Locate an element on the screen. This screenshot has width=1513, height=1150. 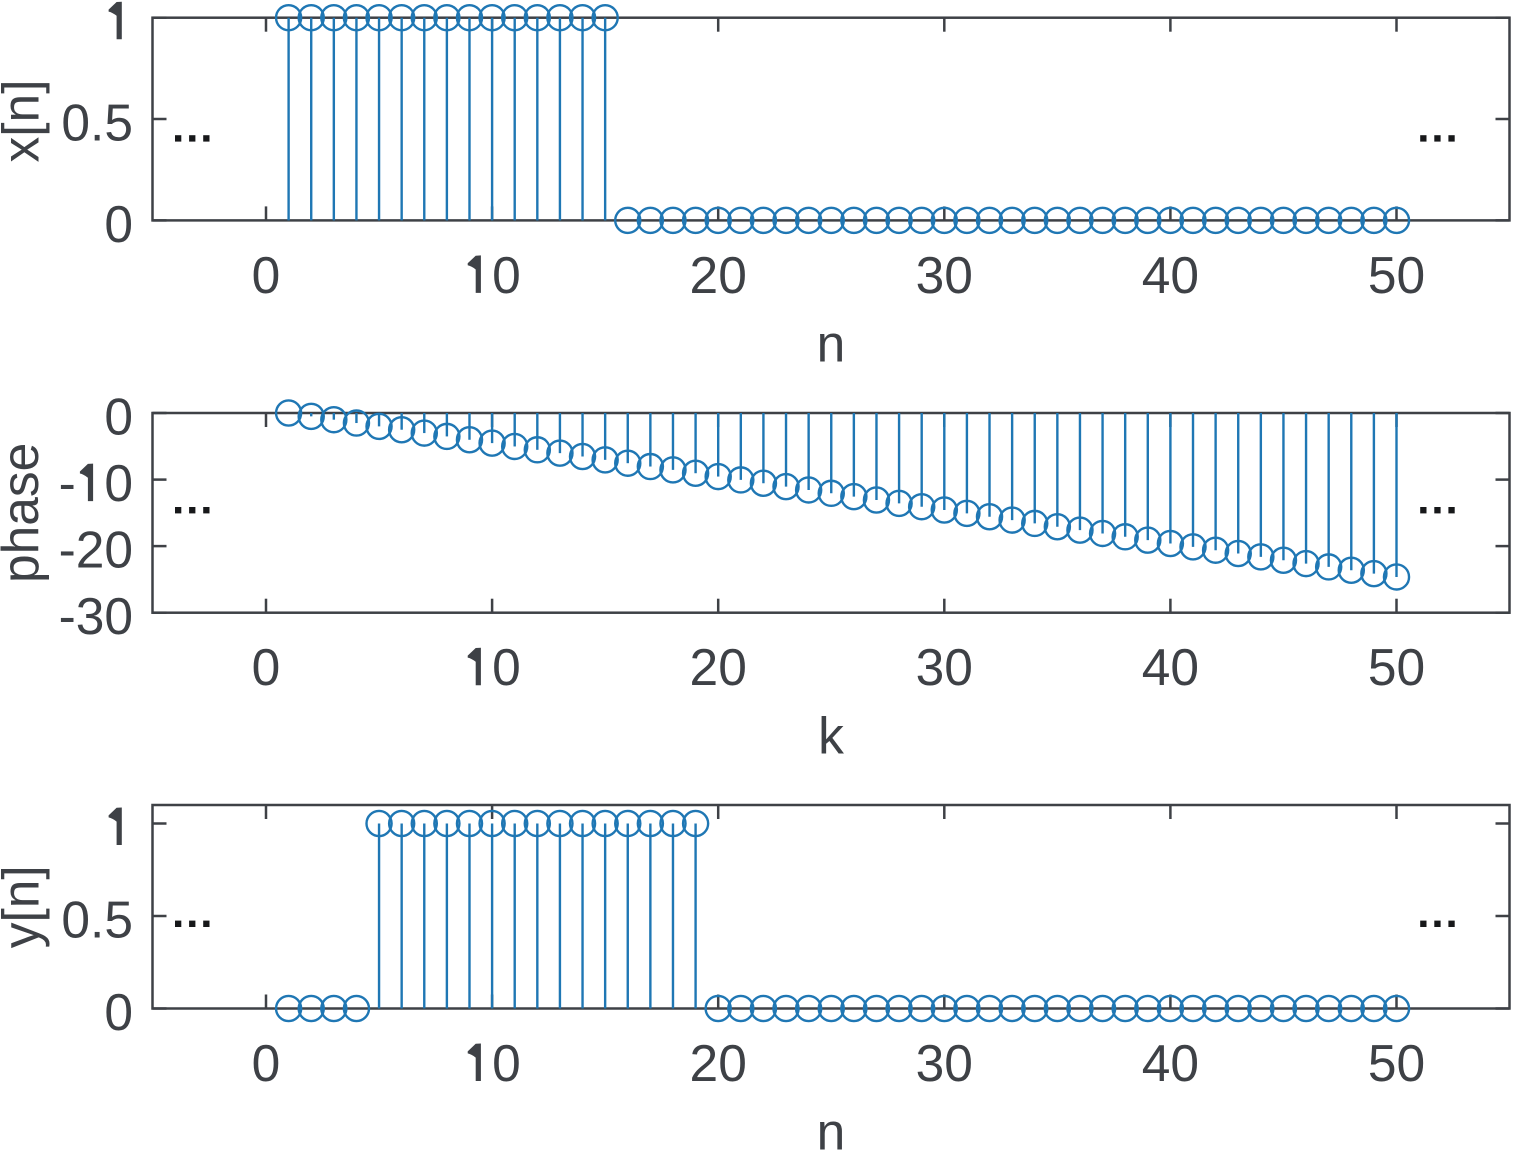
svg-text: -30 is located at coordinates (96, 616).